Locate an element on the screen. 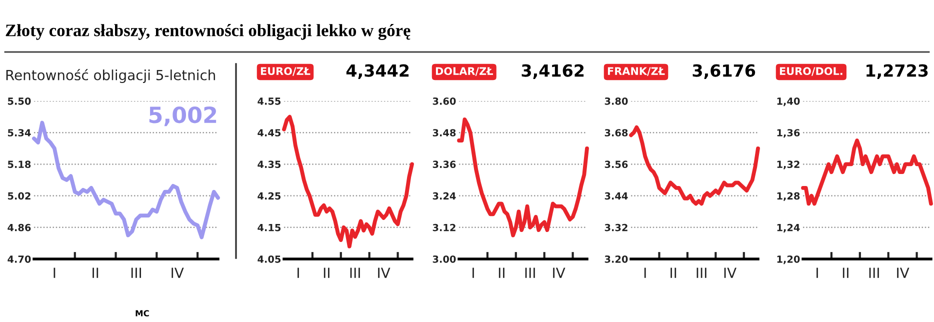  y-tick-label: 5.02 is located at coordinates (19, 196).